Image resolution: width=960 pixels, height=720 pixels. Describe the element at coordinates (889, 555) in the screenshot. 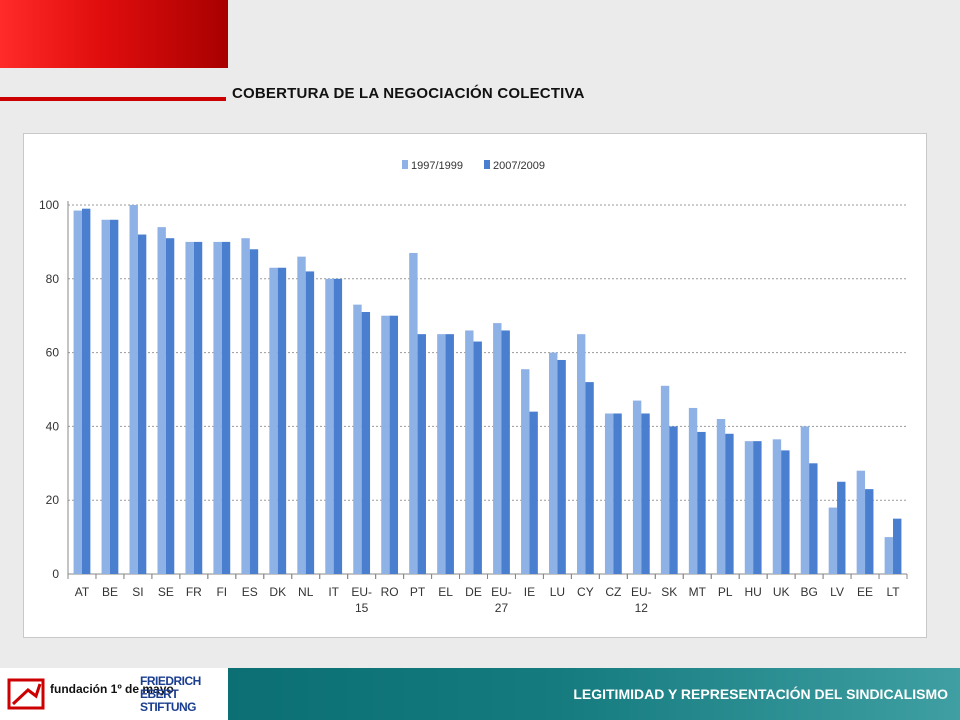

I see `bar-1997-1999-LT` at that location.